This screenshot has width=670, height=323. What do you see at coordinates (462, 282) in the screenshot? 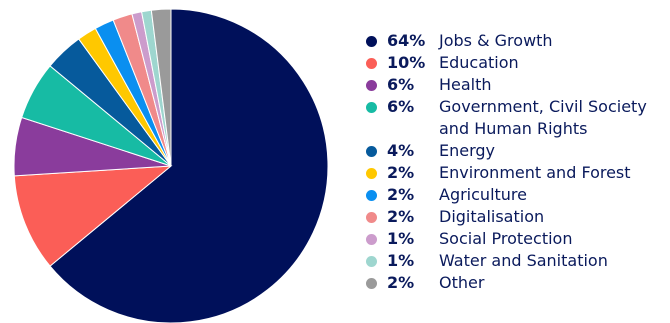
I see `legend-label: Other` at bounding box center [462, 282].